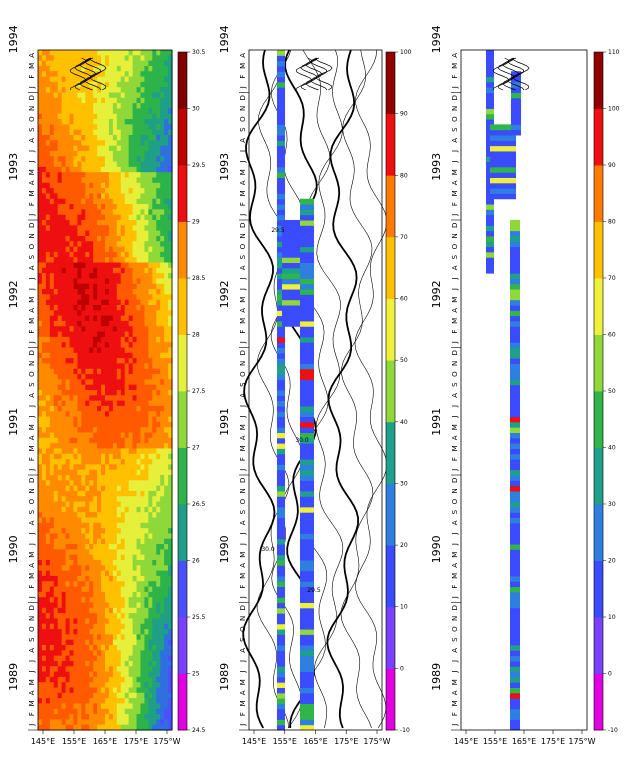 The height and width of the screenshot is (761, 627). I want to click on month-label: M, so click(32, 555).